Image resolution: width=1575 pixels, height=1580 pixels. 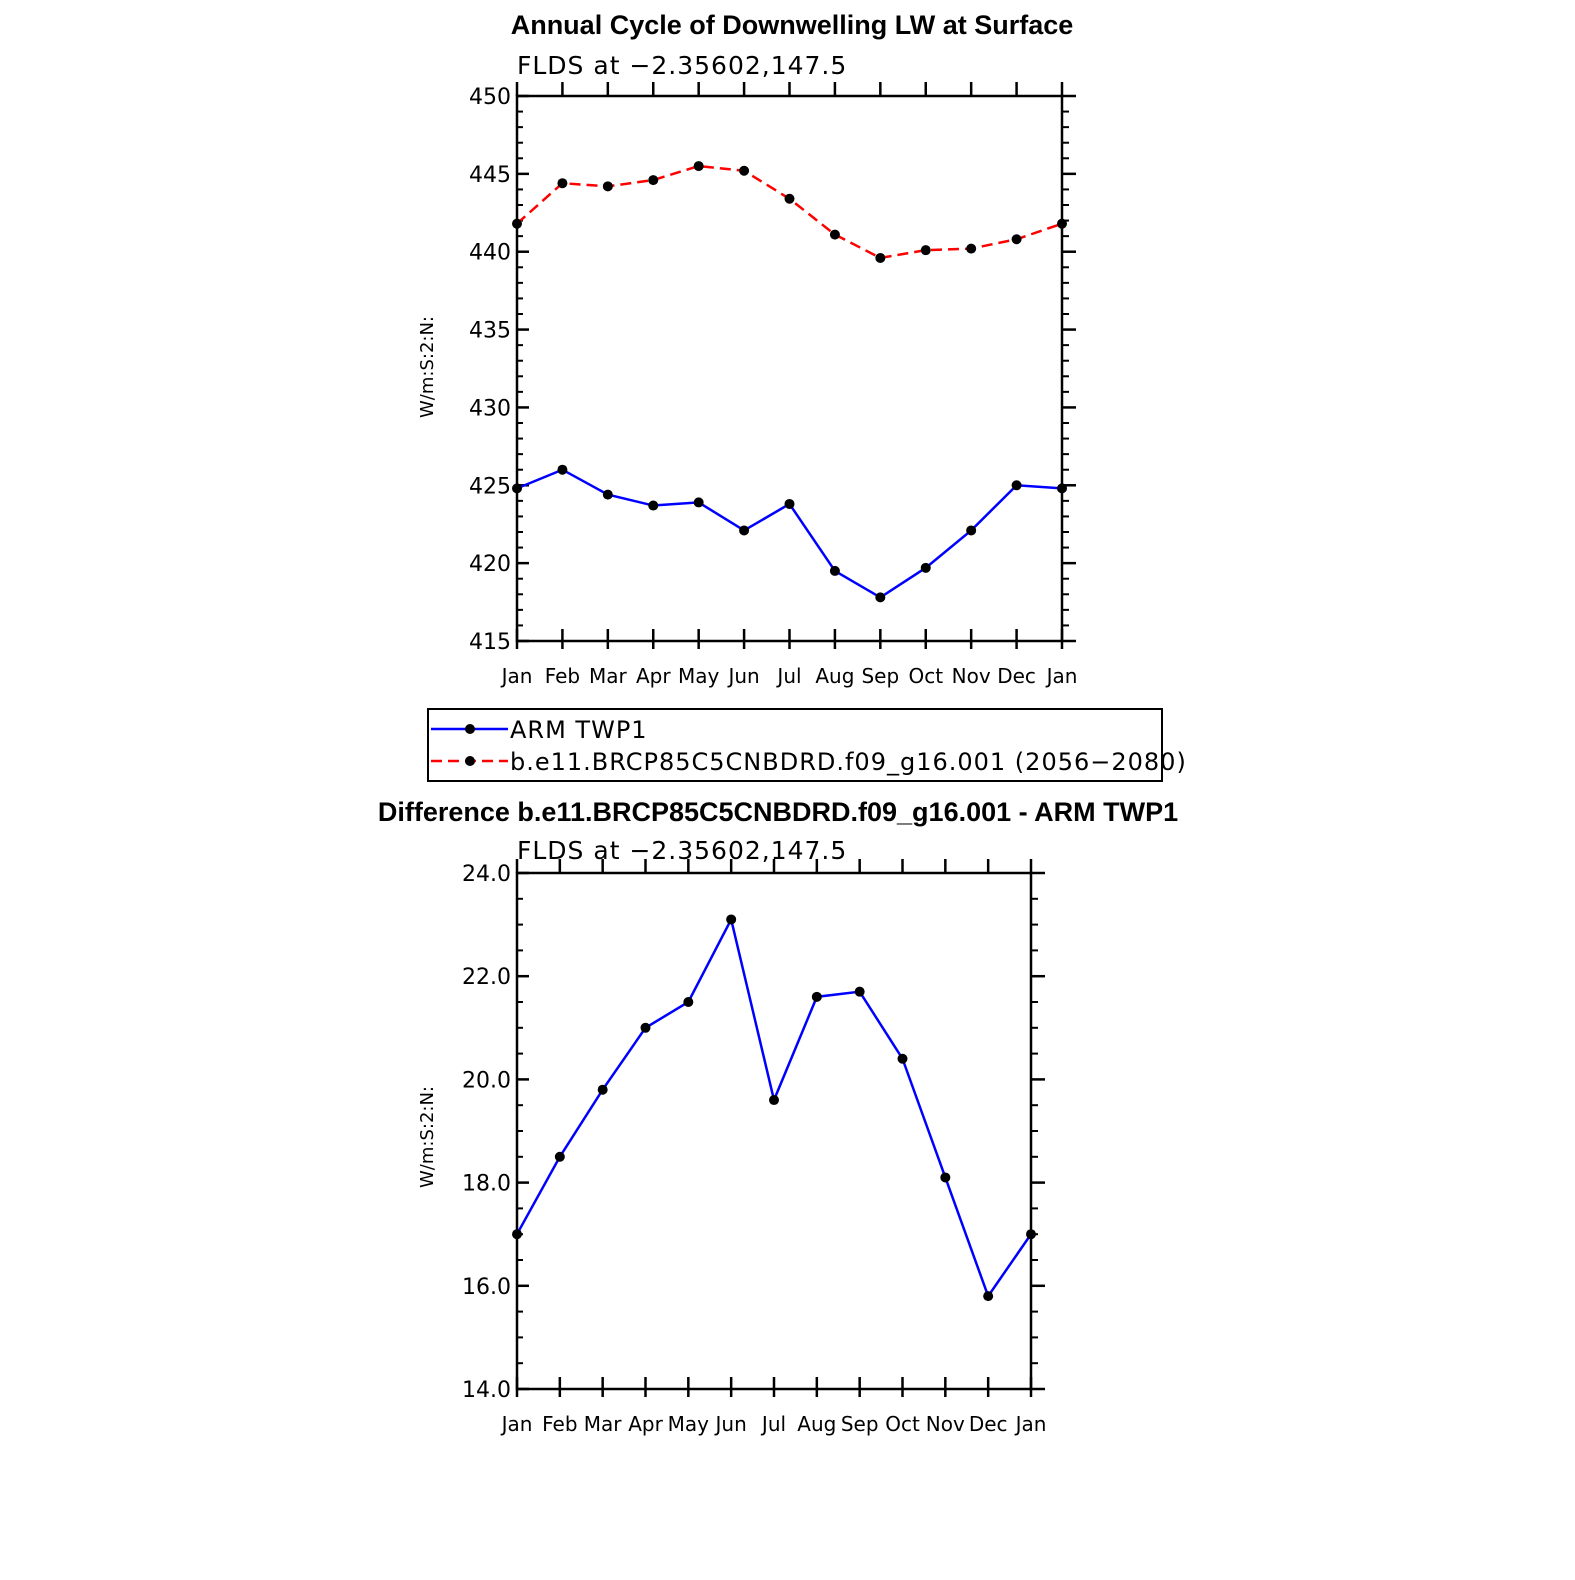 What do you see at coordinates (490, 97) in the screenshot?
I see `top-chart-y-tick-label: 450` at bounding box center [490, 97].